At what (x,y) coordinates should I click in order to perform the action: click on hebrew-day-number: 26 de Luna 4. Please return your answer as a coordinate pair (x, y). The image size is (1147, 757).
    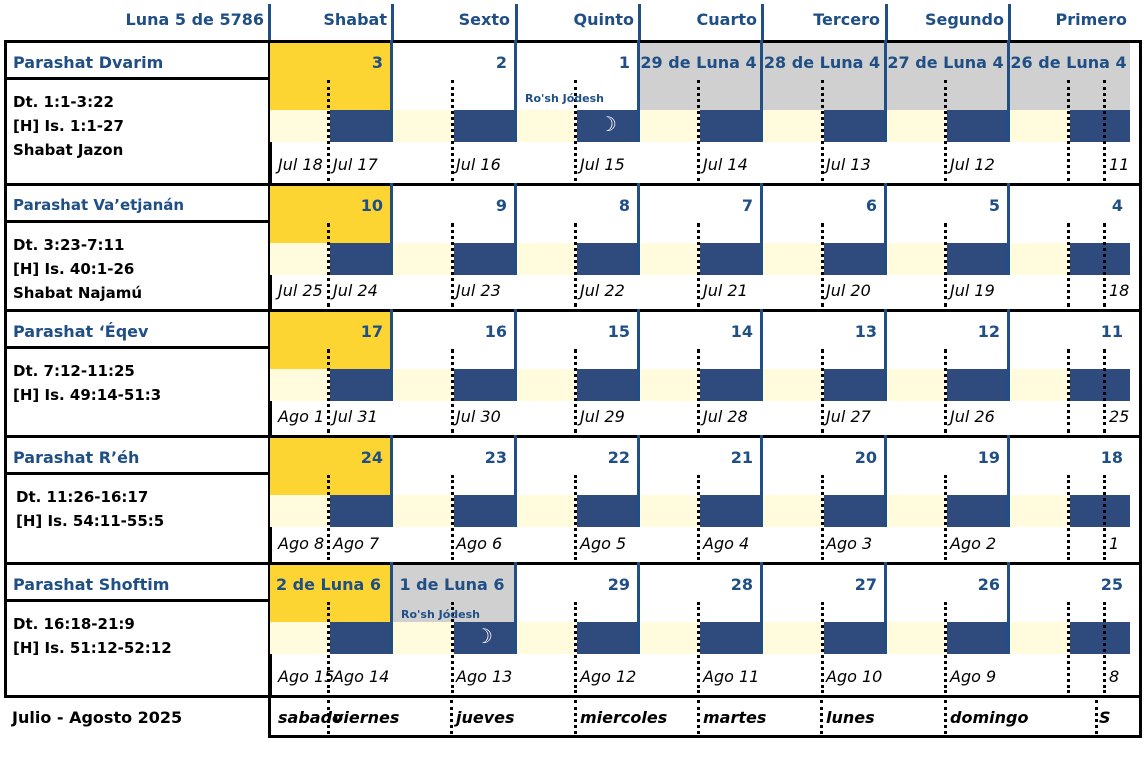
    Looking at the image, I should click on (1068, 62).